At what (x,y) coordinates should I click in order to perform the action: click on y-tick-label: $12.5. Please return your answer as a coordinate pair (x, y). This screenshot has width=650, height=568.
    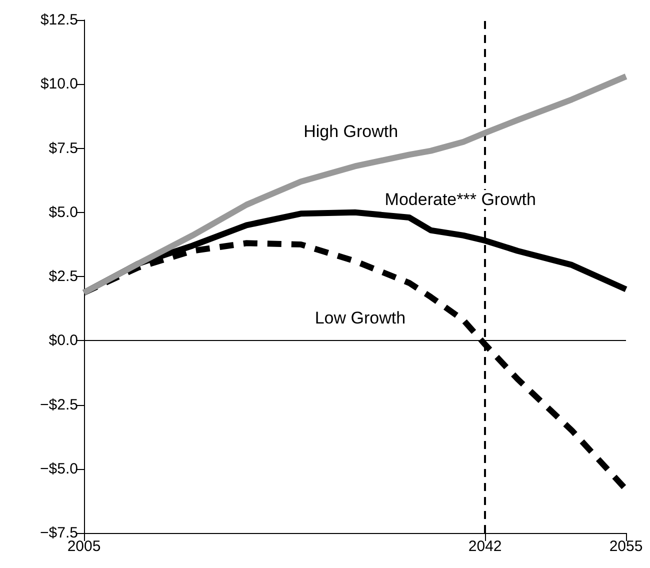
    Looking at the image, I should click on (59, 20).